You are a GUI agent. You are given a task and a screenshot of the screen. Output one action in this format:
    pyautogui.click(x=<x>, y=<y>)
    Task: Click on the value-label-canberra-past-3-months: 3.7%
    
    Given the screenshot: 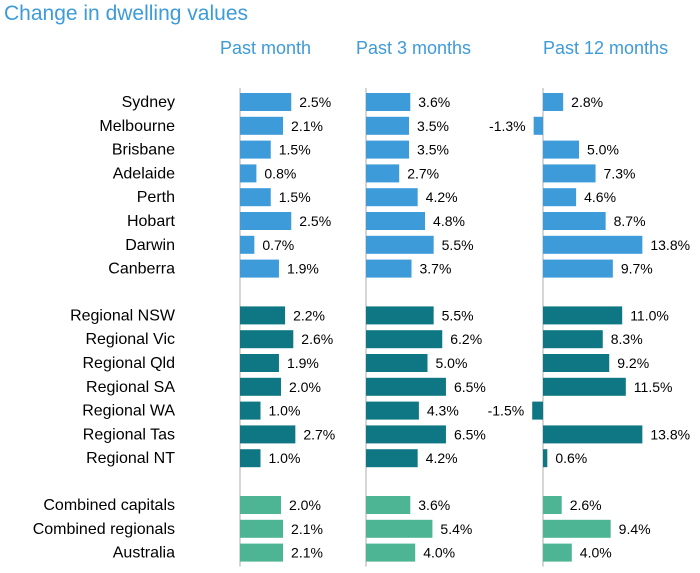 What is the action you would take?
    pyautogui.click(x=436, y=269)
    